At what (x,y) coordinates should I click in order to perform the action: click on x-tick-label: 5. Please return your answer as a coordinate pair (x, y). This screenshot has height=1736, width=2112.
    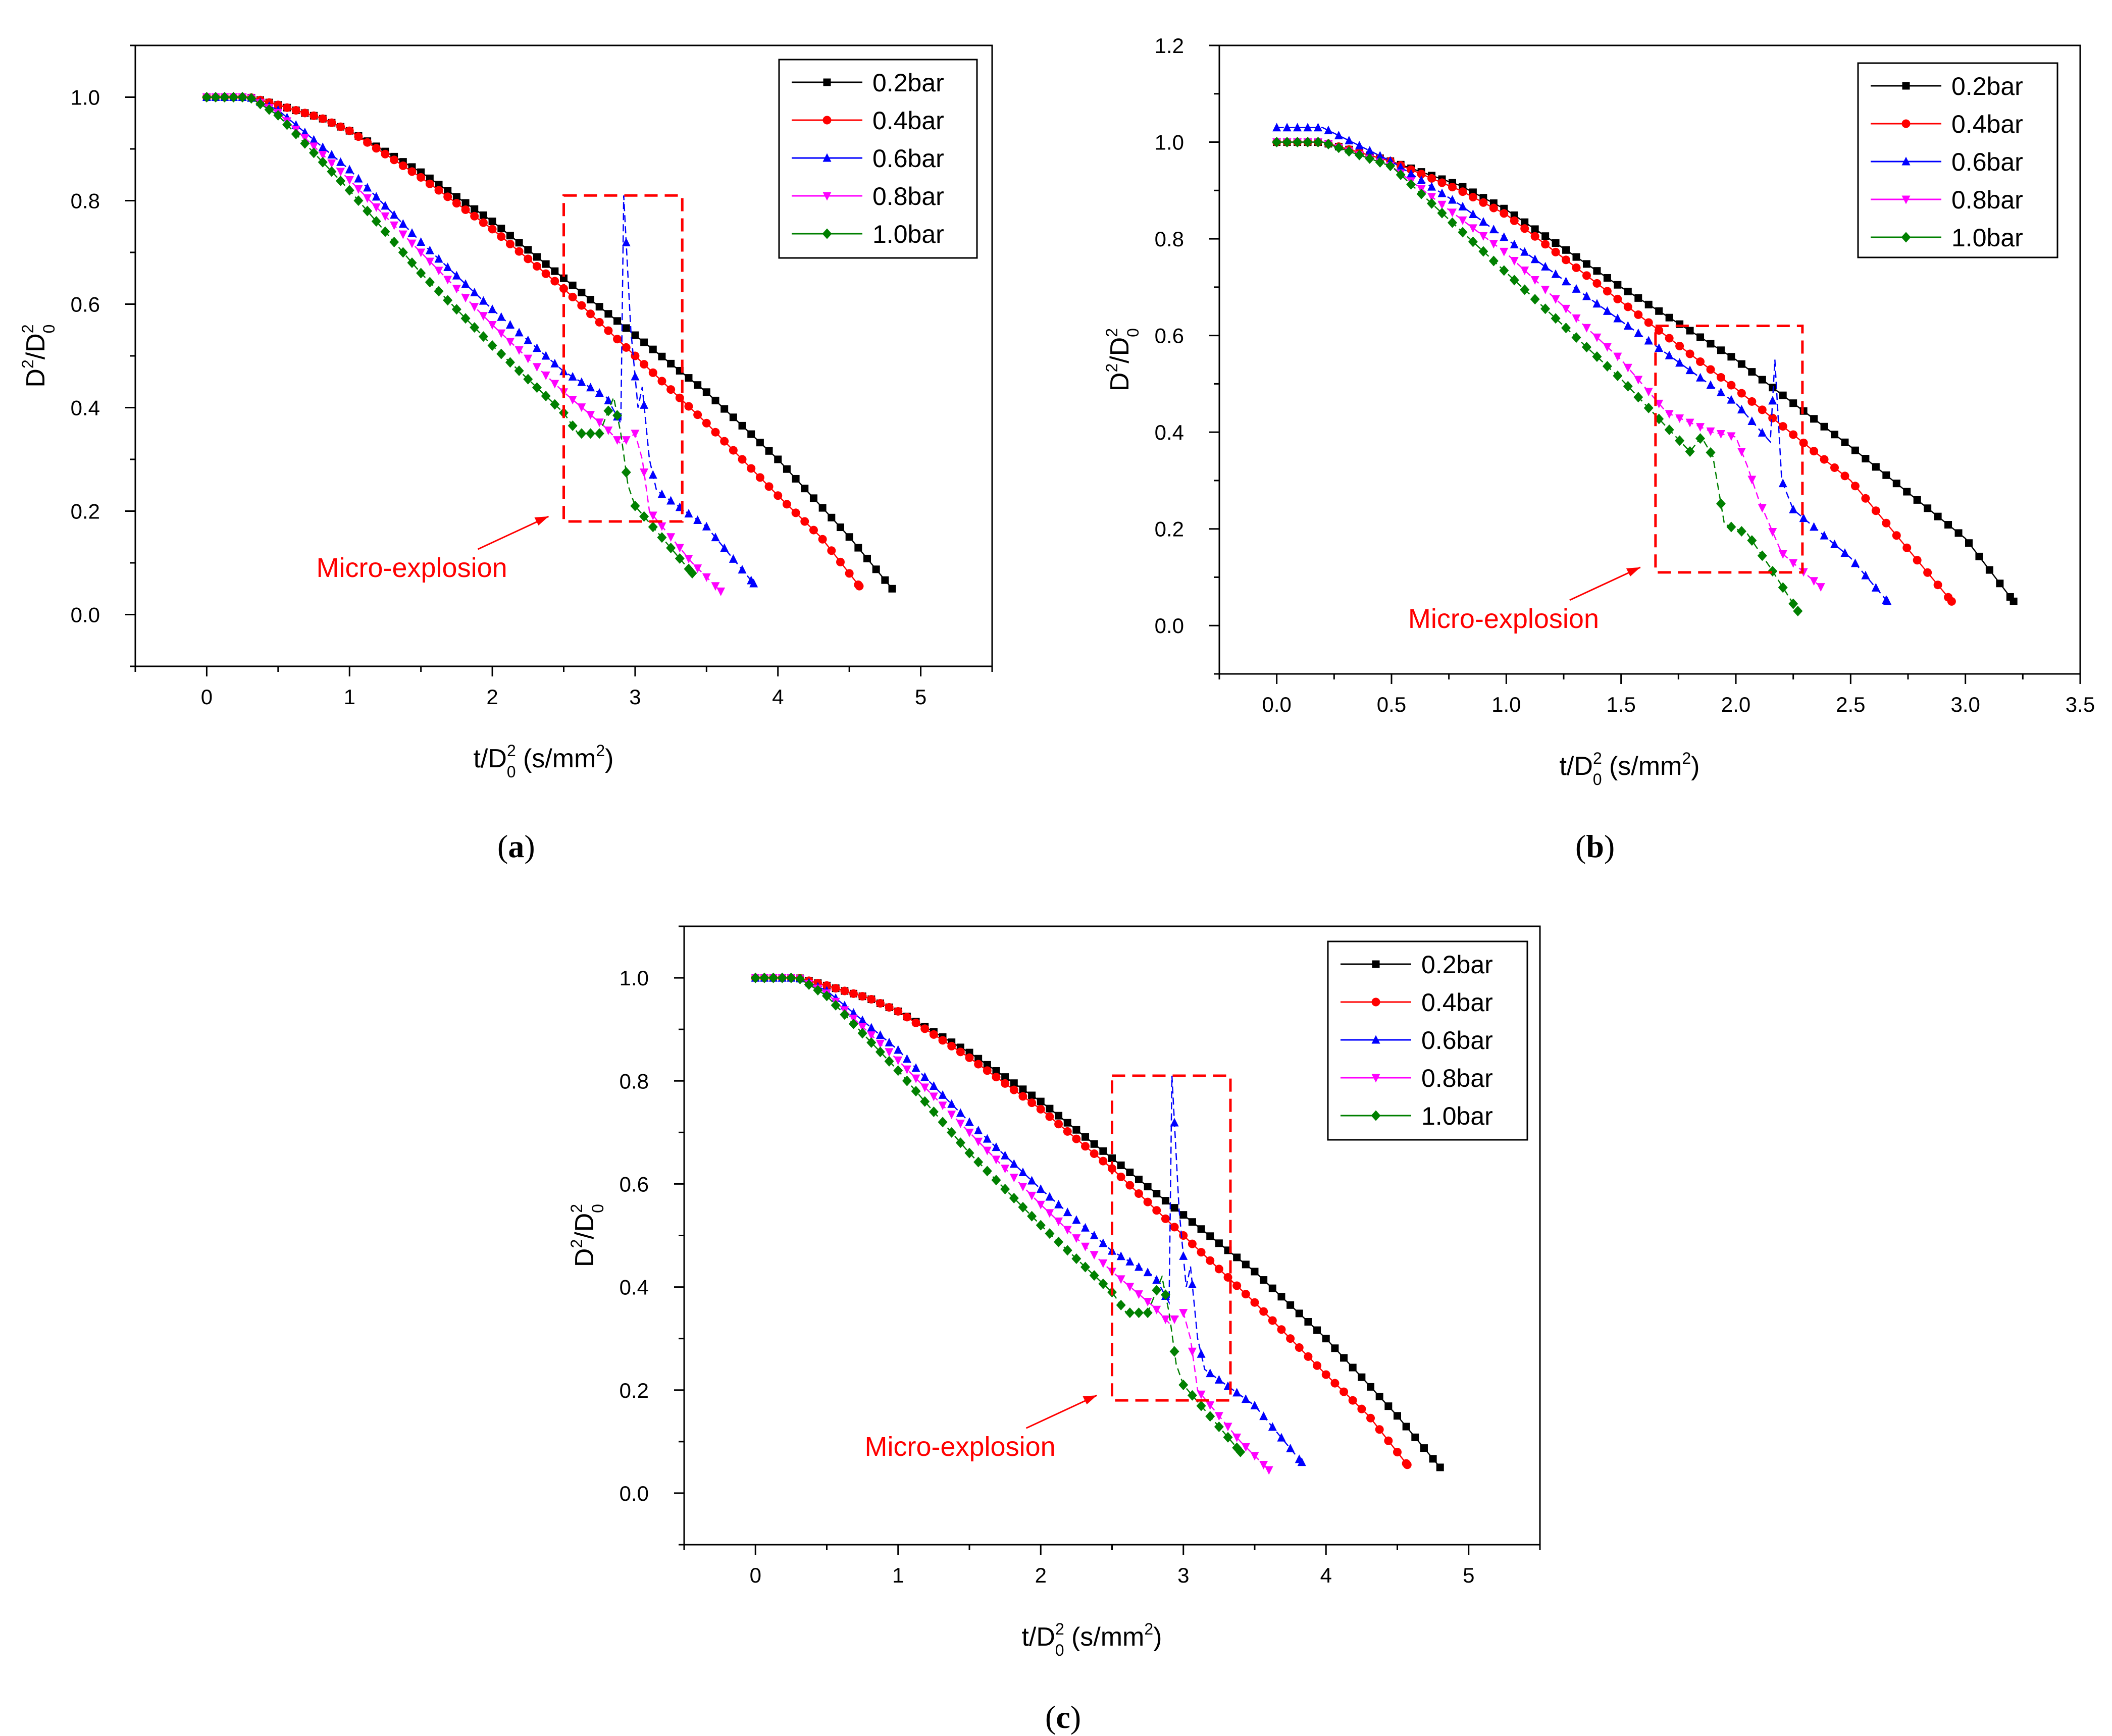
    Looking at the image, I should click on (920, 697).